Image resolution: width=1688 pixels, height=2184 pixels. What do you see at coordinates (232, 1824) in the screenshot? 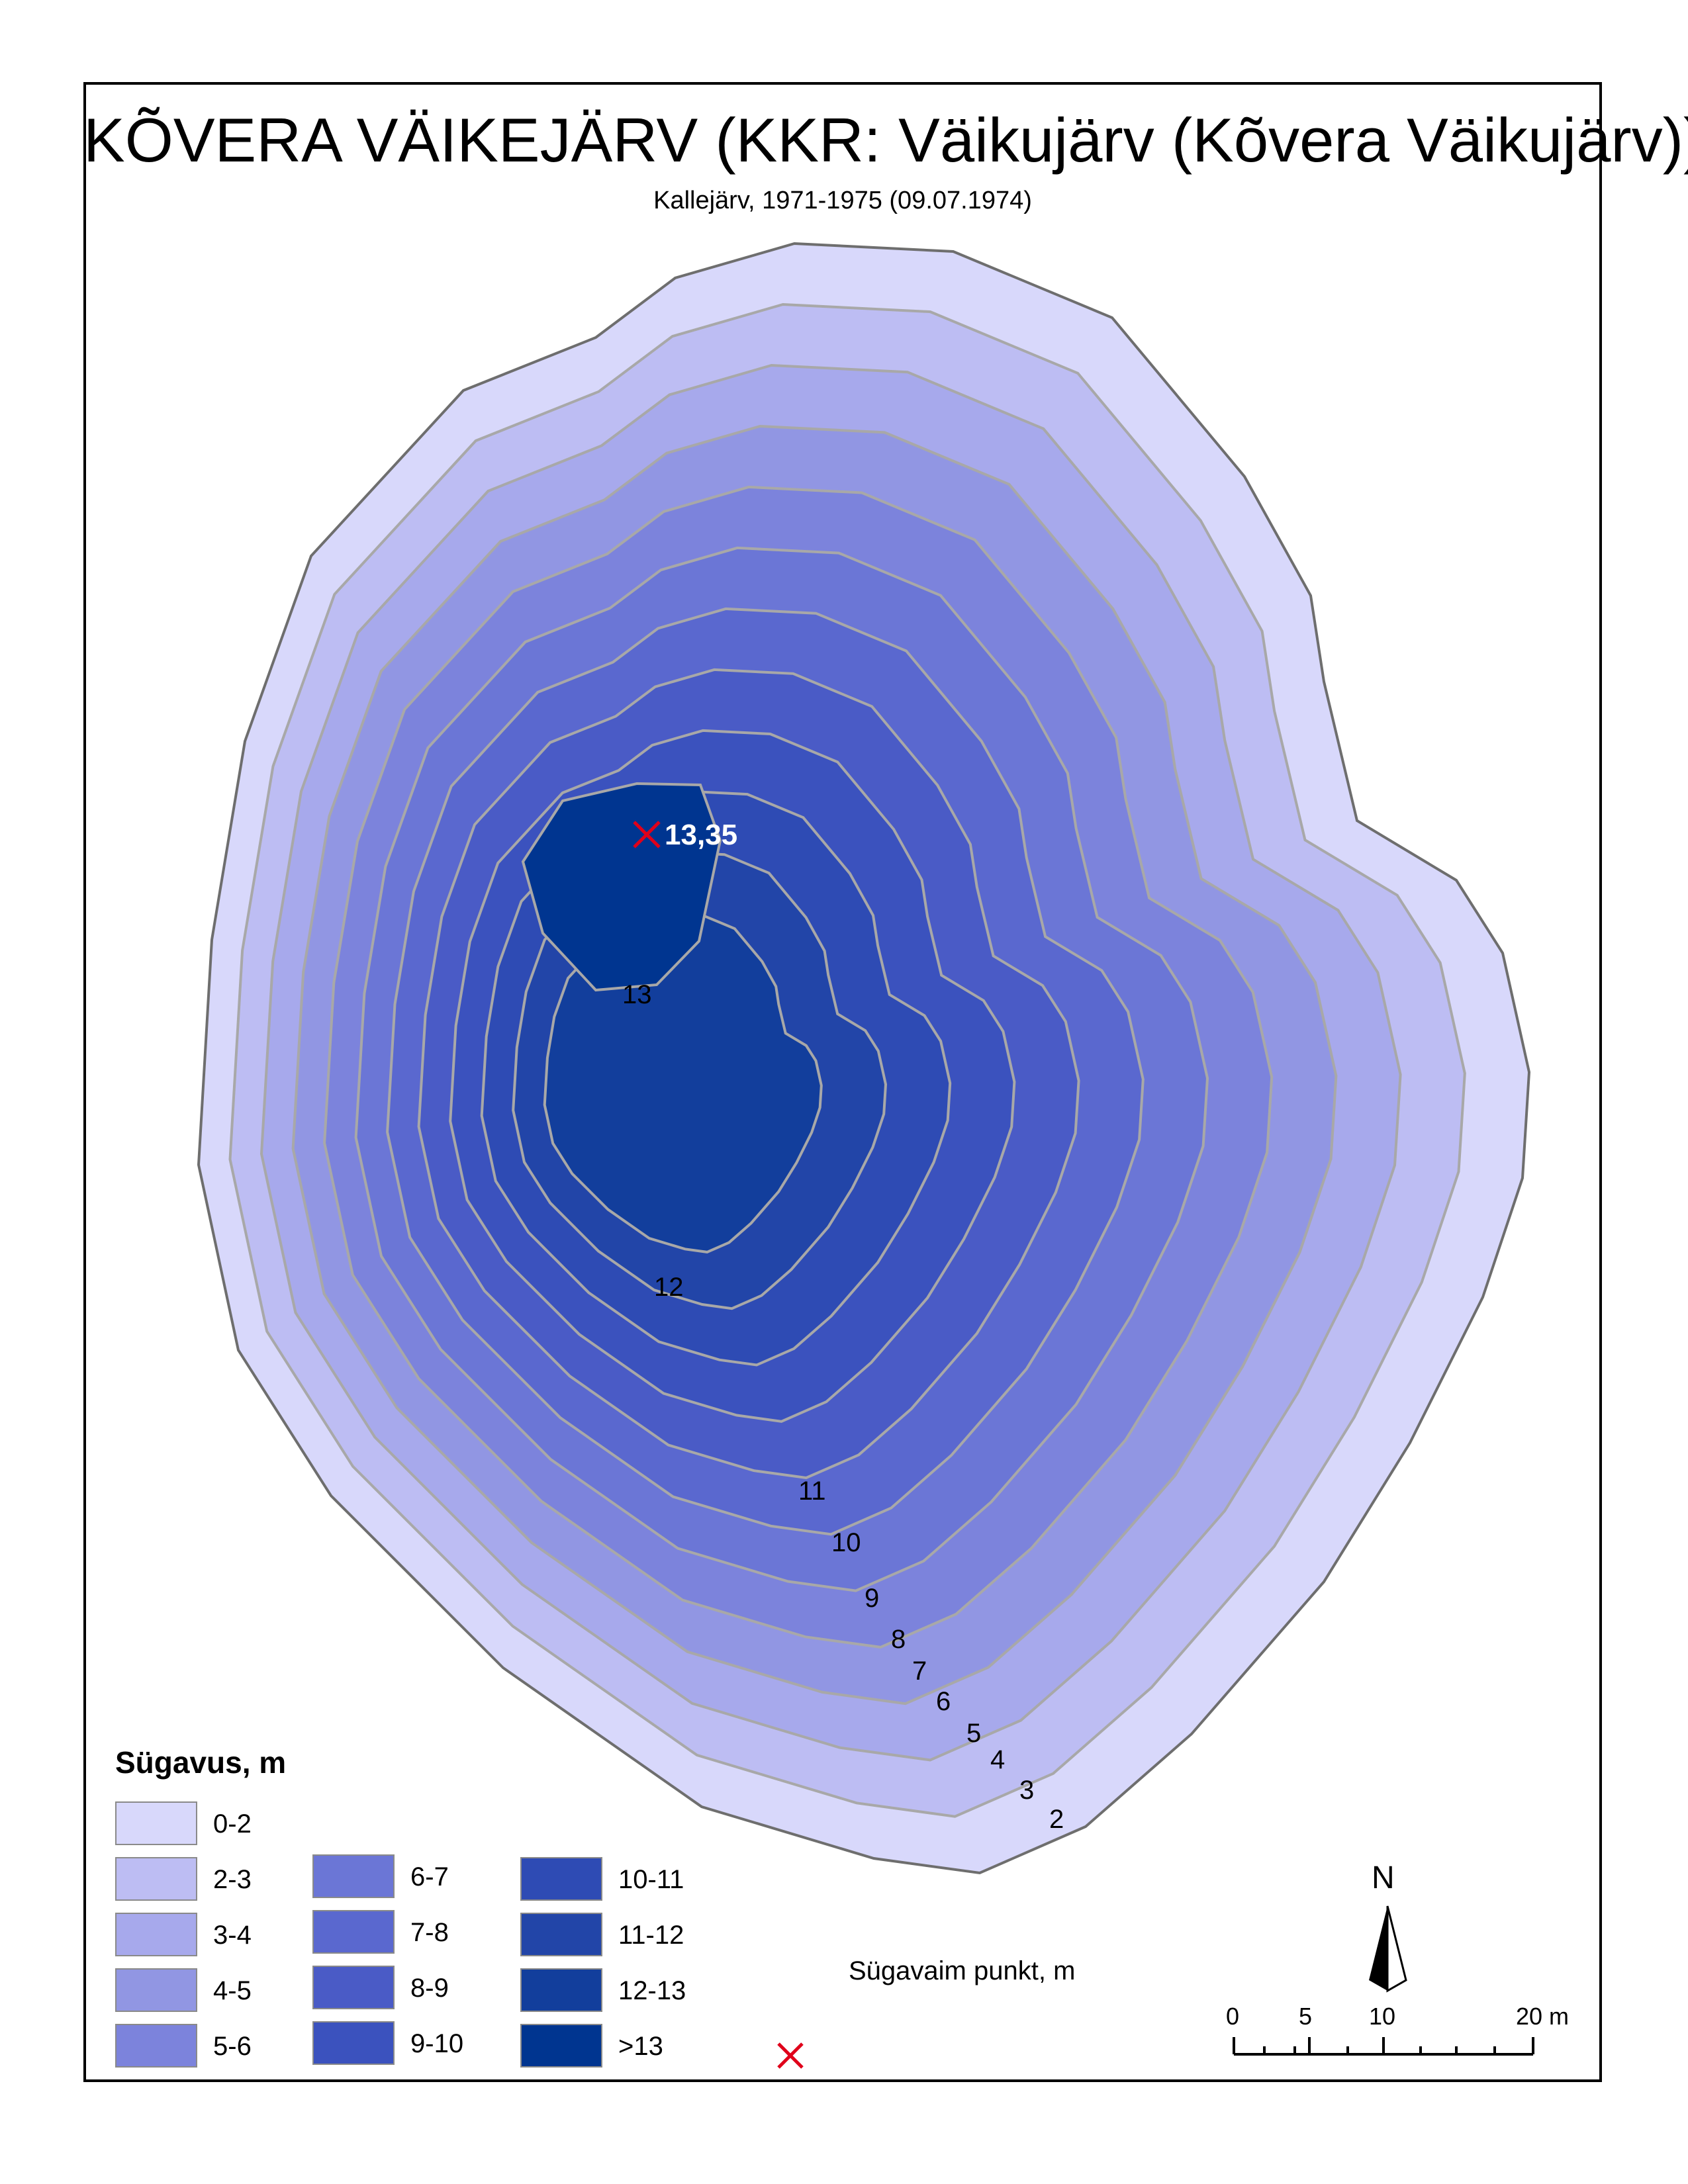
I see `legend-label: 0-2` at bounding box center [232, 1824].